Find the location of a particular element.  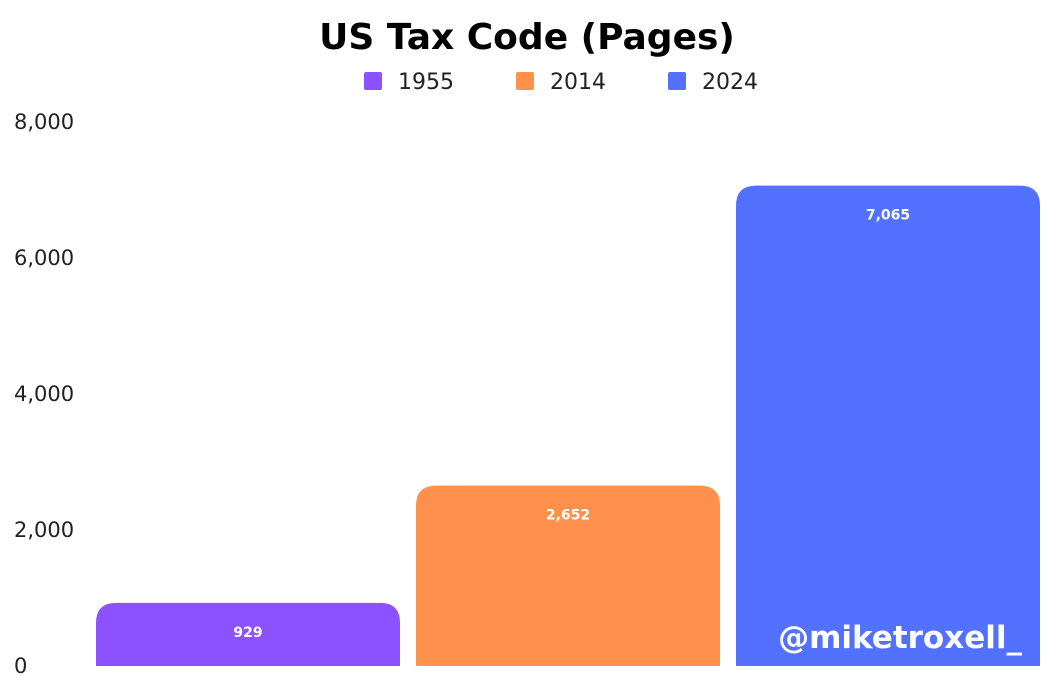

y-tick-label: 8,000 is located at coordinates (44, 122).